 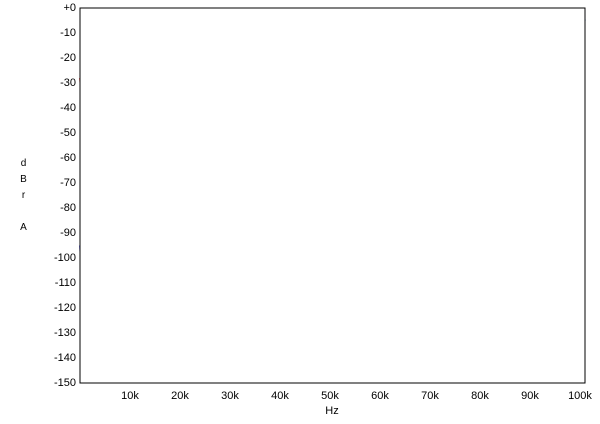 I want to click on x-tick-label: 90k, so click(x=530, y=396).